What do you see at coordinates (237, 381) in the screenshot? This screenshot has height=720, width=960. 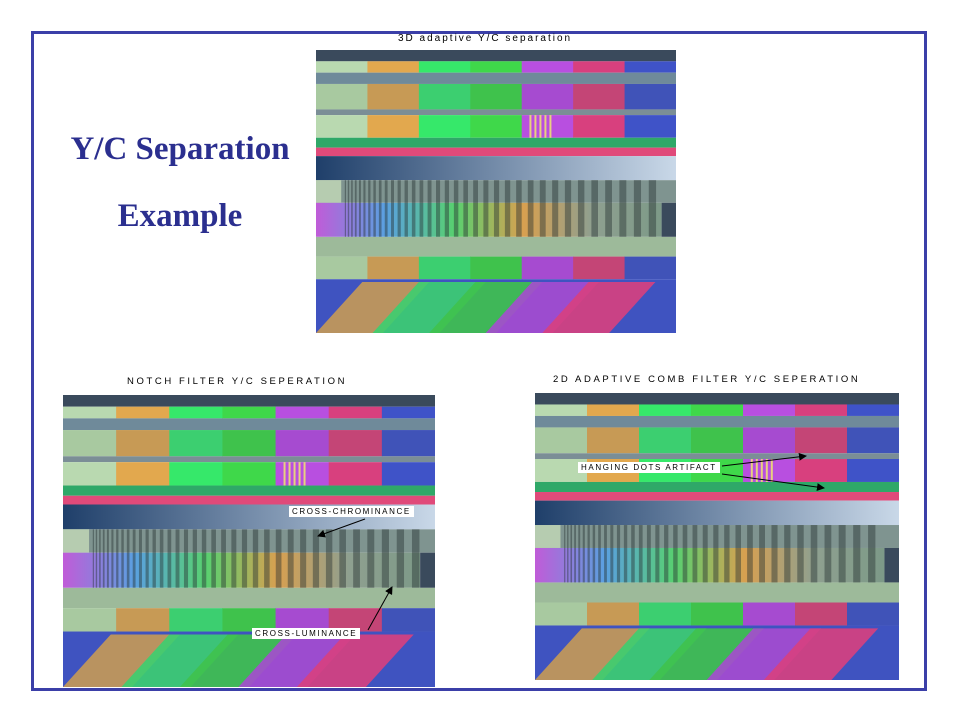 I see `notch-panel-caption: NOTCH FILTER Y/C SEPERATION` at bounding box center [237, 381].